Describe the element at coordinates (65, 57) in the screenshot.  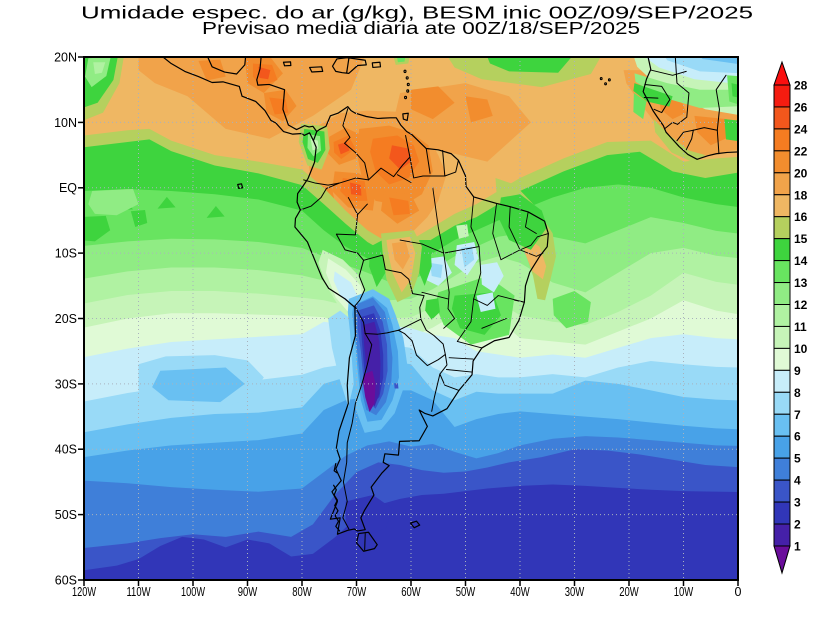
I see `svg-text: 20N` at that location.